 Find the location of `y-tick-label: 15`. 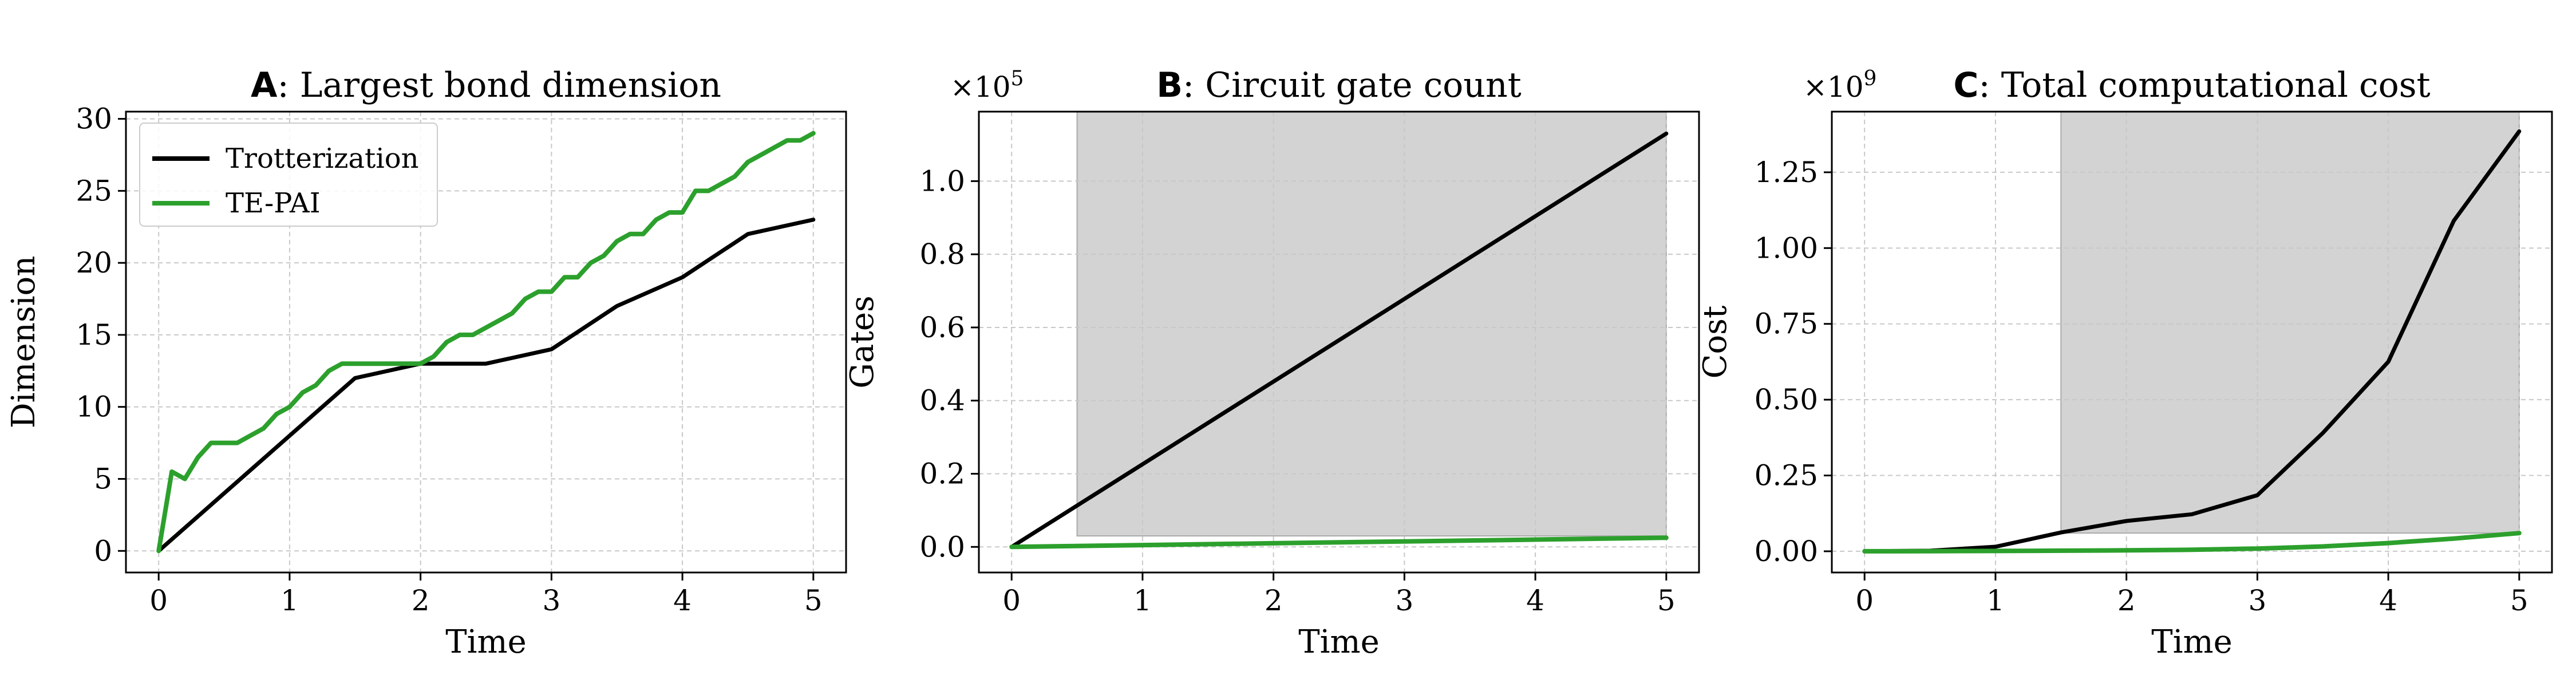

y-tick-label: 15 is located at coordinates (94, 335).